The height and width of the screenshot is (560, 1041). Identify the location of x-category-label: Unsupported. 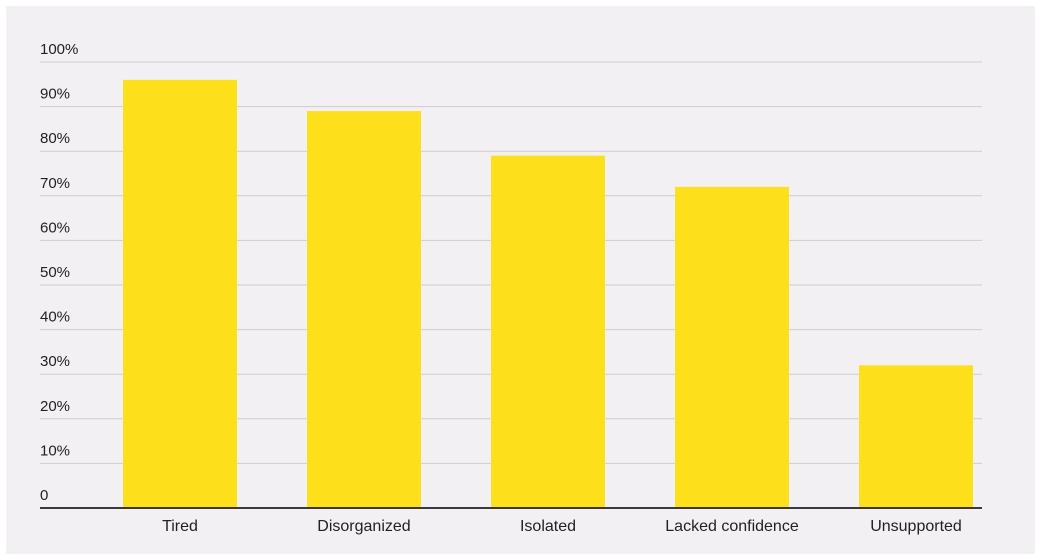
(916, 526).